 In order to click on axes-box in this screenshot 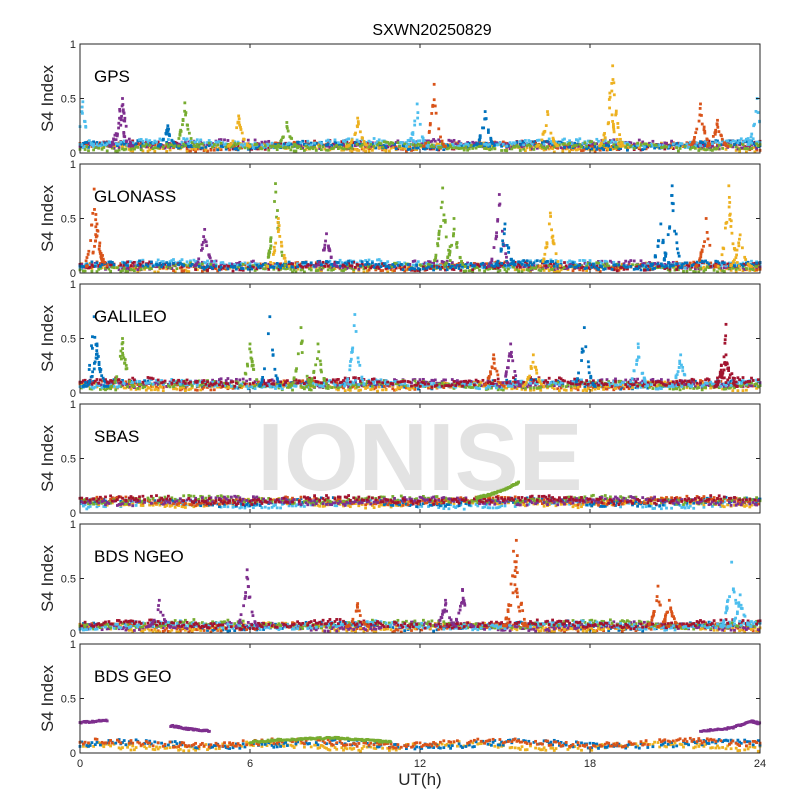, I will do `click(420, 98)`.